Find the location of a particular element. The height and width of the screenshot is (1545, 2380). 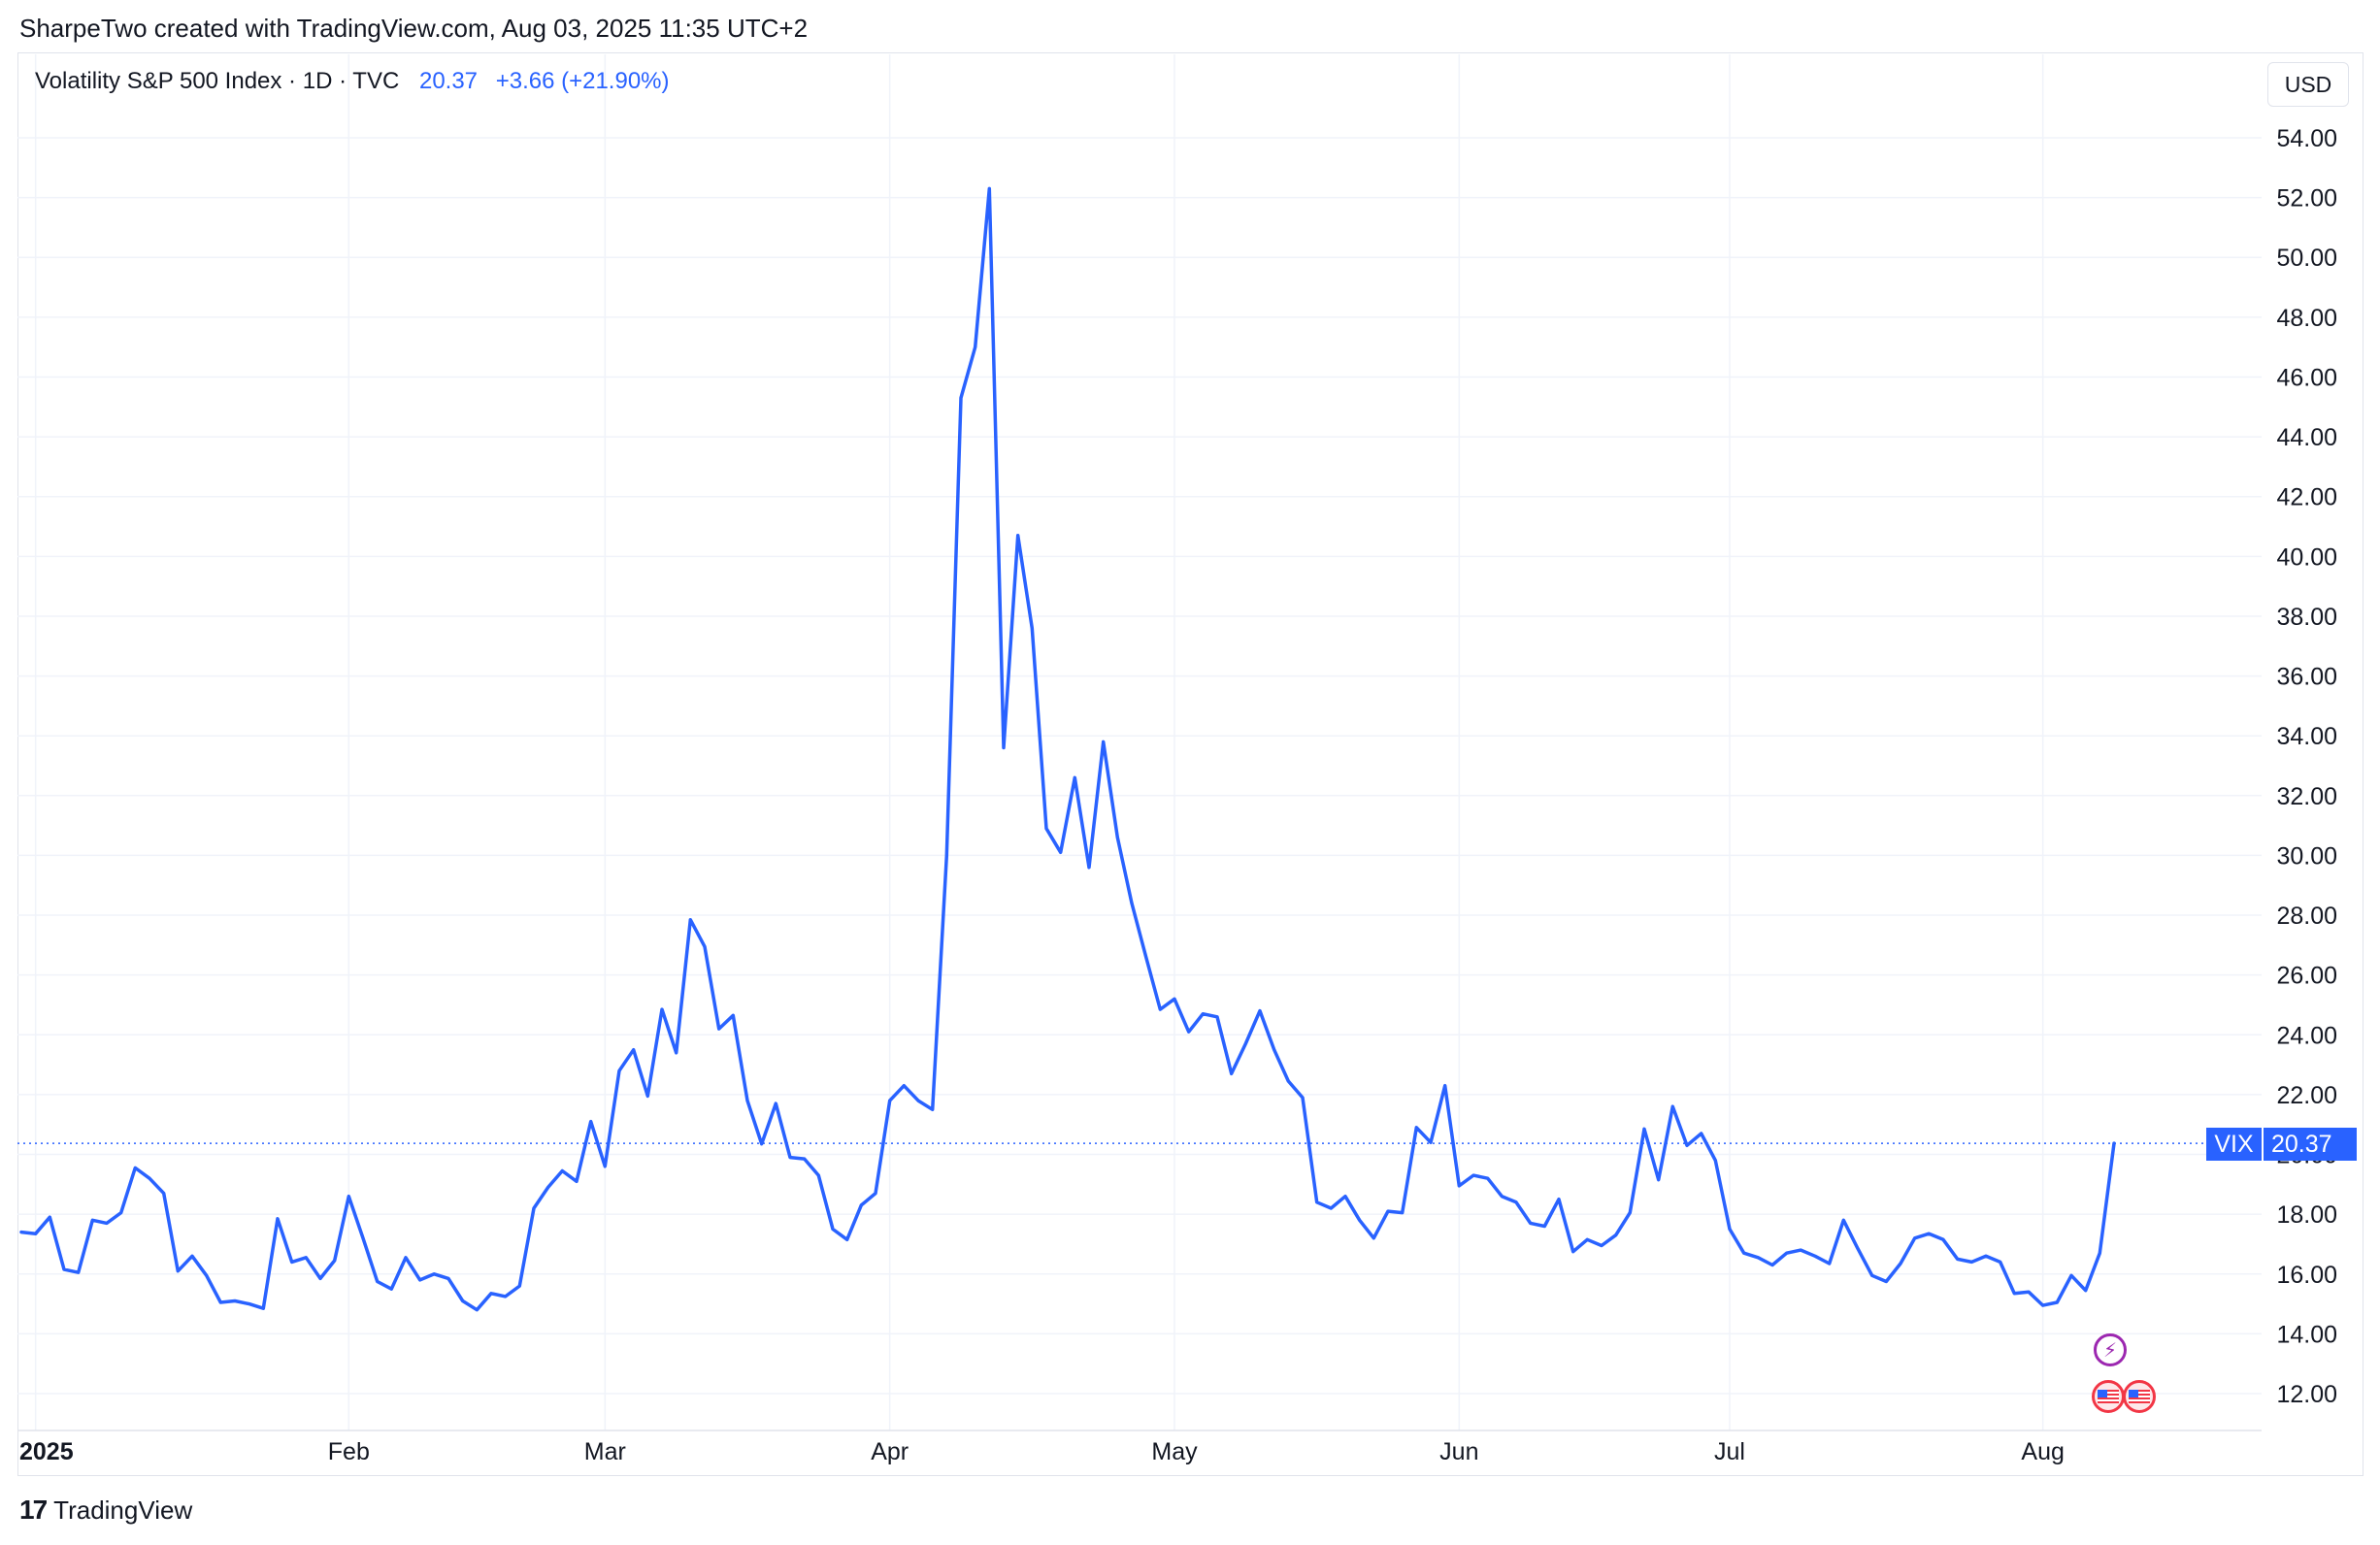

y-tick-label: 38.00 is located at coordinates (2306, 617).